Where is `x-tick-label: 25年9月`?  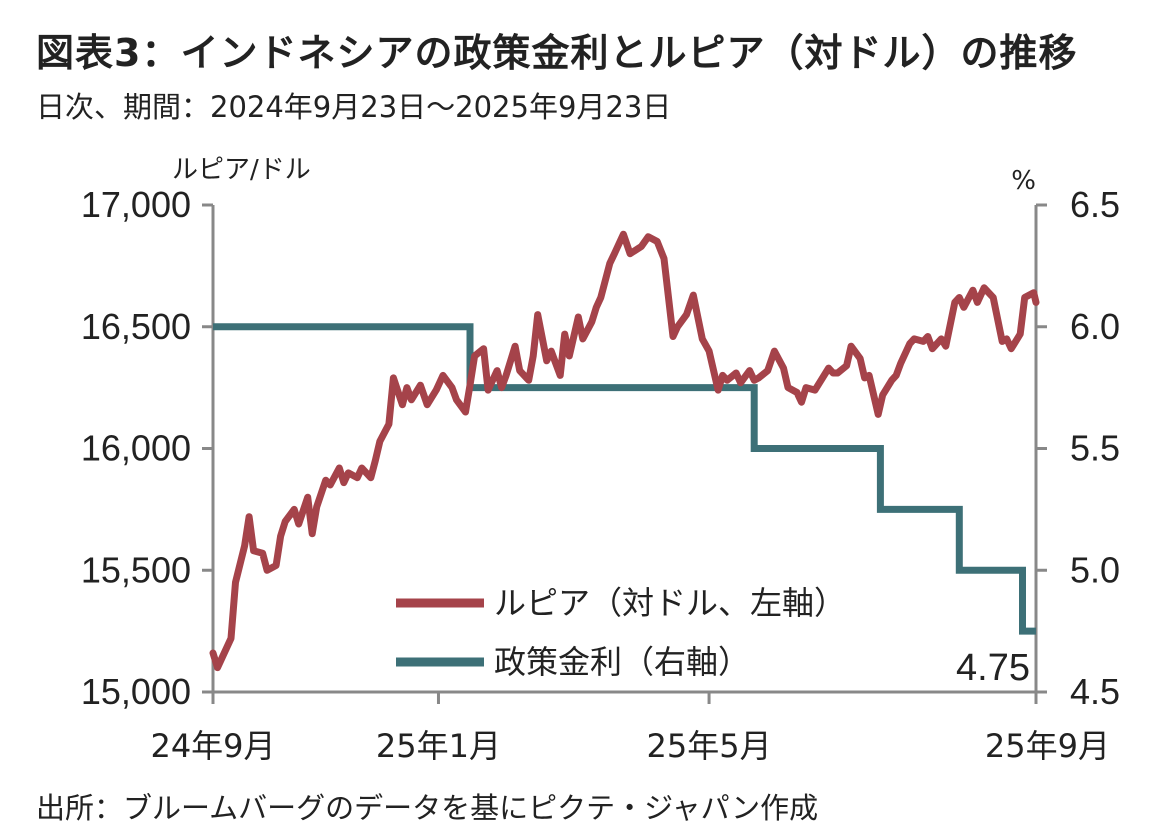 x-tick-label: 25年9月 is located at coordinates (1047, 746).